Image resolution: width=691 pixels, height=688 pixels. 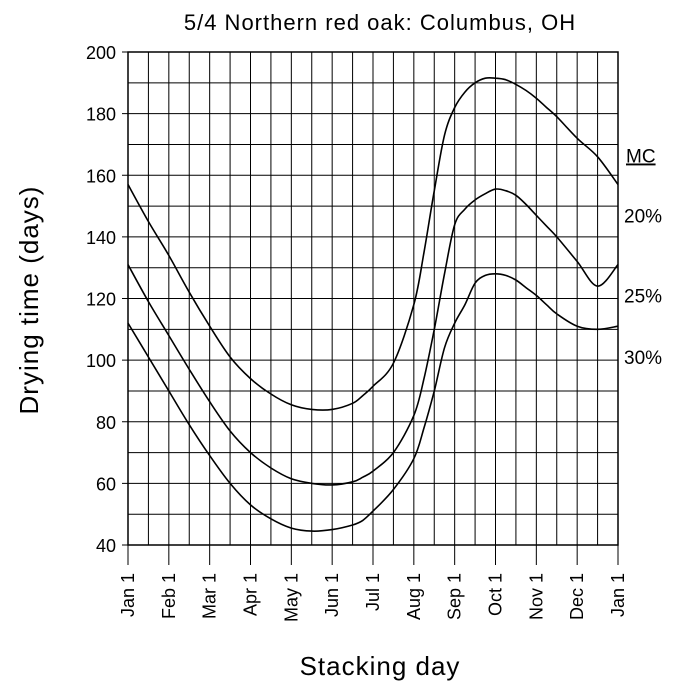 I want to click on series-label-1: 20%, so click(x=643, y=216).